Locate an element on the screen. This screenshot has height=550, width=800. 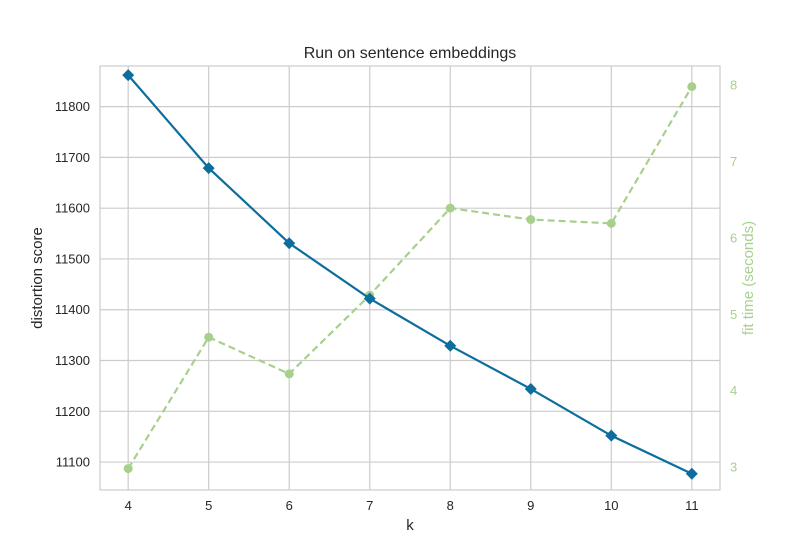
y-tick-label: 11600 is located at coordinates (72, 208).